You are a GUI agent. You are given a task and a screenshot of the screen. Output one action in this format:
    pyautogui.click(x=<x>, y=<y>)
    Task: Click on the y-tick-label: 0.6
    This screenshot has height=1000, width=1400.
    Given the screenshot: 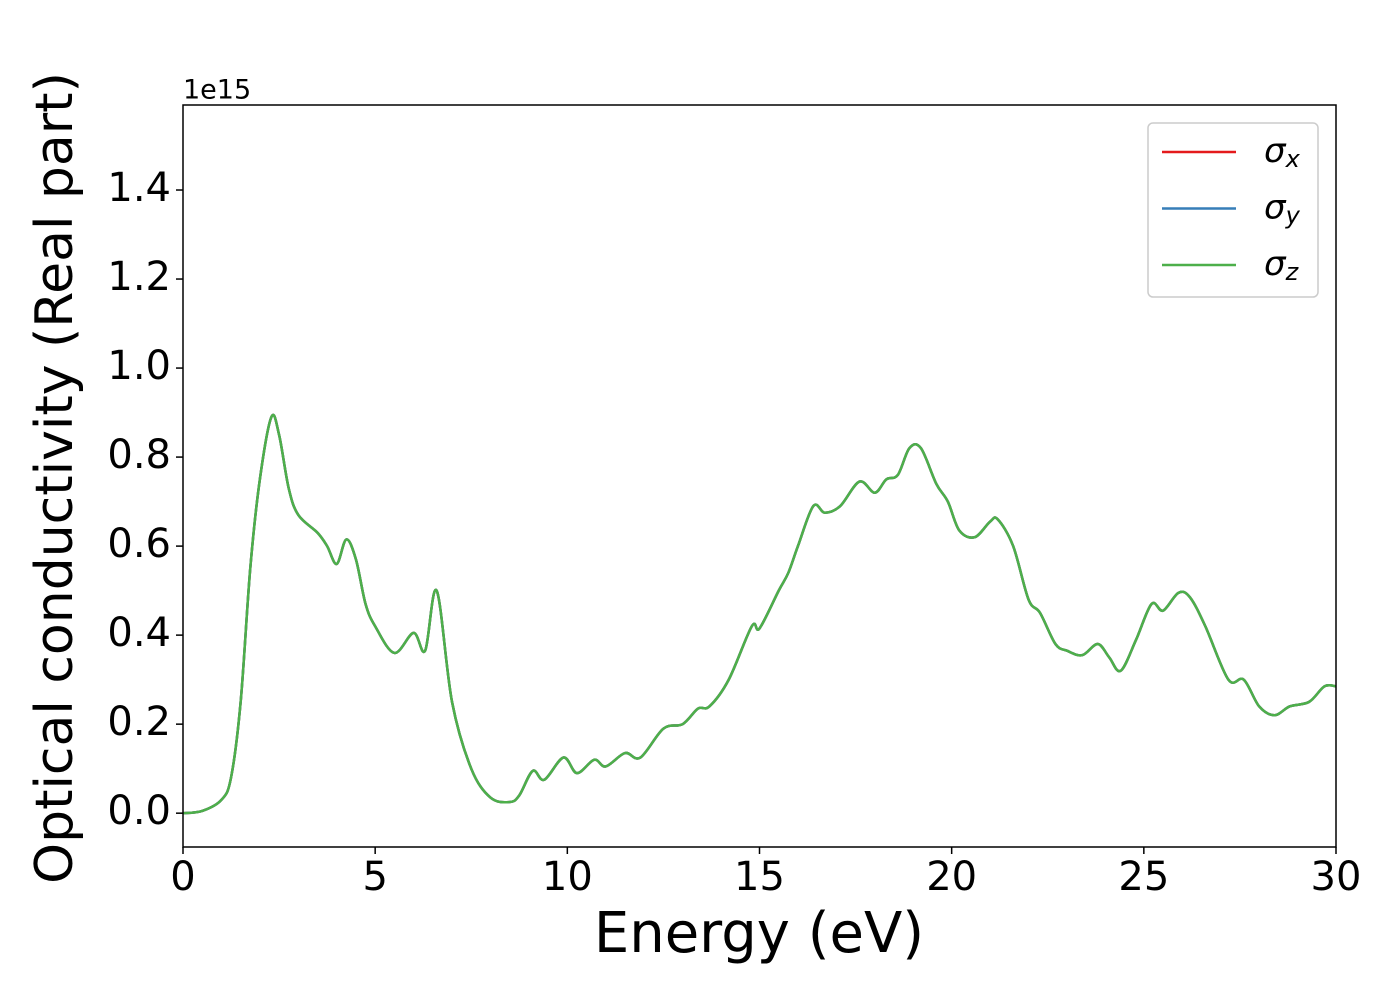 What is the action you would take?
    pyautogui.click(x=139, y=544)
    